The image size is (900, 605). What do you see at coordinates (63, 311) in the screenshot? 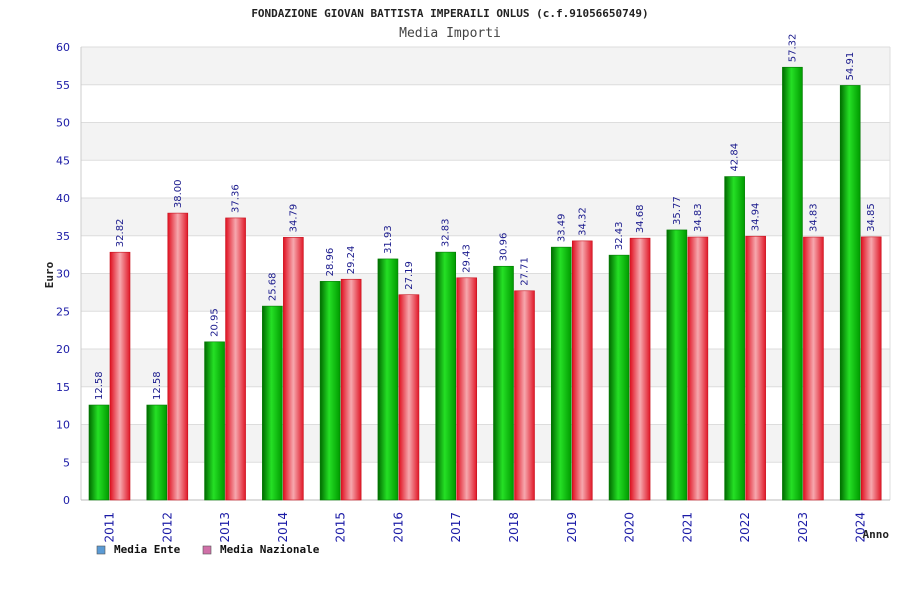
I see `y-tick-label: 25` at bounding box center [63, 311].